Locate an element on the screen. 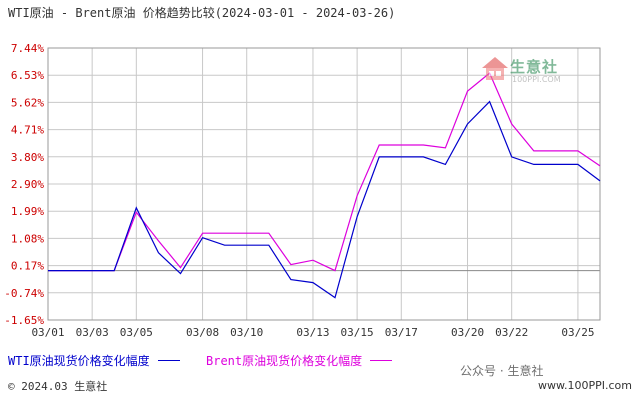 The height and width of the screenshot is (400, 640). x-tick-label: 03/17 is located at coordinates (401, 332).